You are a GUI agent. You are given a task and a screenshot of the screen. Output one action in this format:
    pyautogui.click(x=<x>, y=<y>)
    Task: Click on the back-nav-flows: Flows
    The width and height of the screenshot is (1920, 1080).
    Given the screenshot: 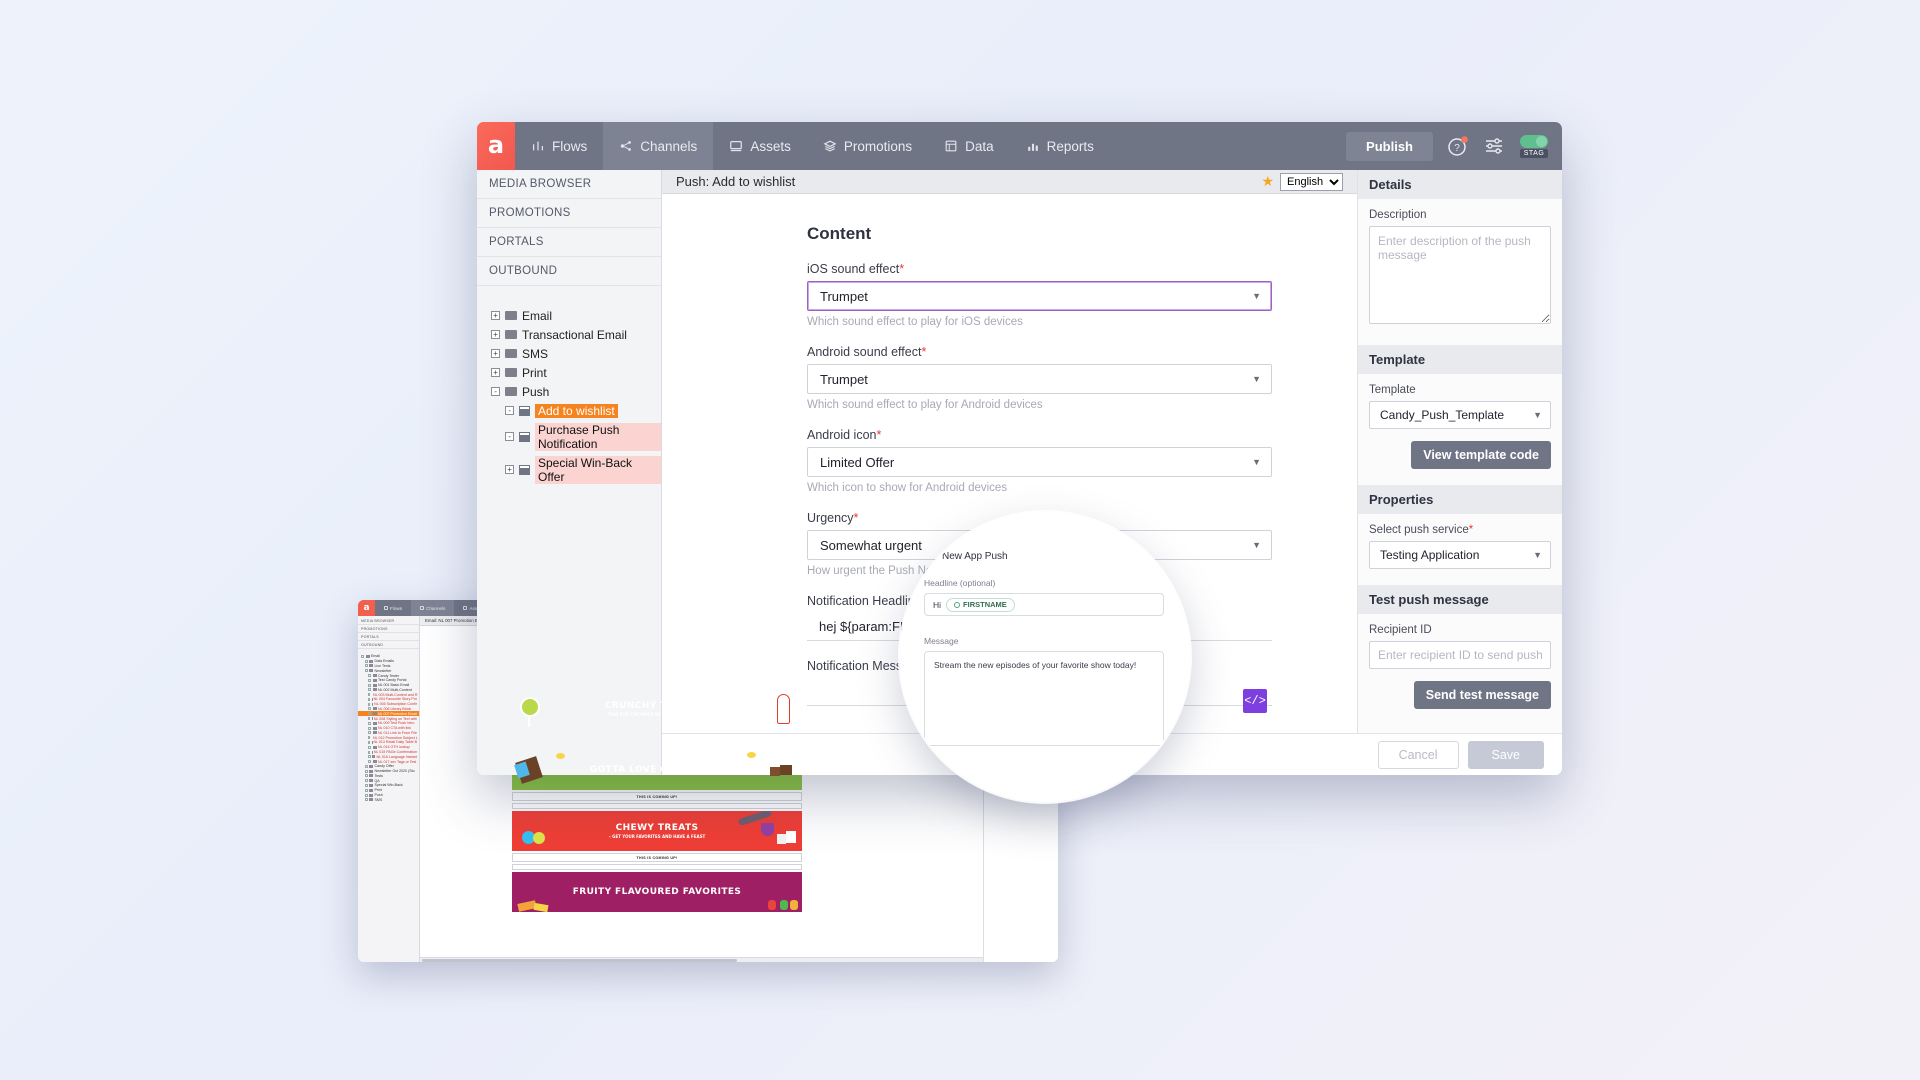 What is the action you would take?
    pyautogui.click(x=393, y=608)
    